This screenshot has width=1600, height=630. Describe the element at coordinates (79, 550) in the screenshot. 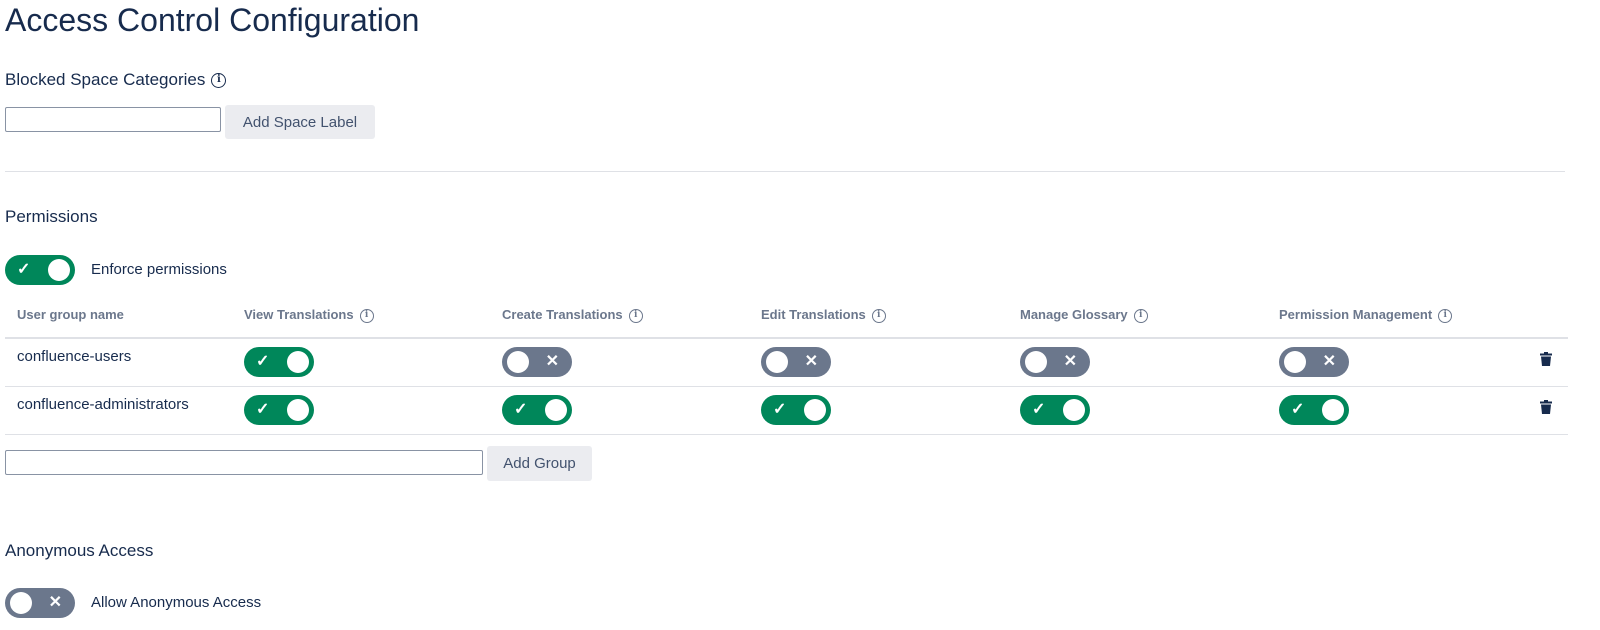

I see `anonymous-heading: Anonymous Access` at that location.